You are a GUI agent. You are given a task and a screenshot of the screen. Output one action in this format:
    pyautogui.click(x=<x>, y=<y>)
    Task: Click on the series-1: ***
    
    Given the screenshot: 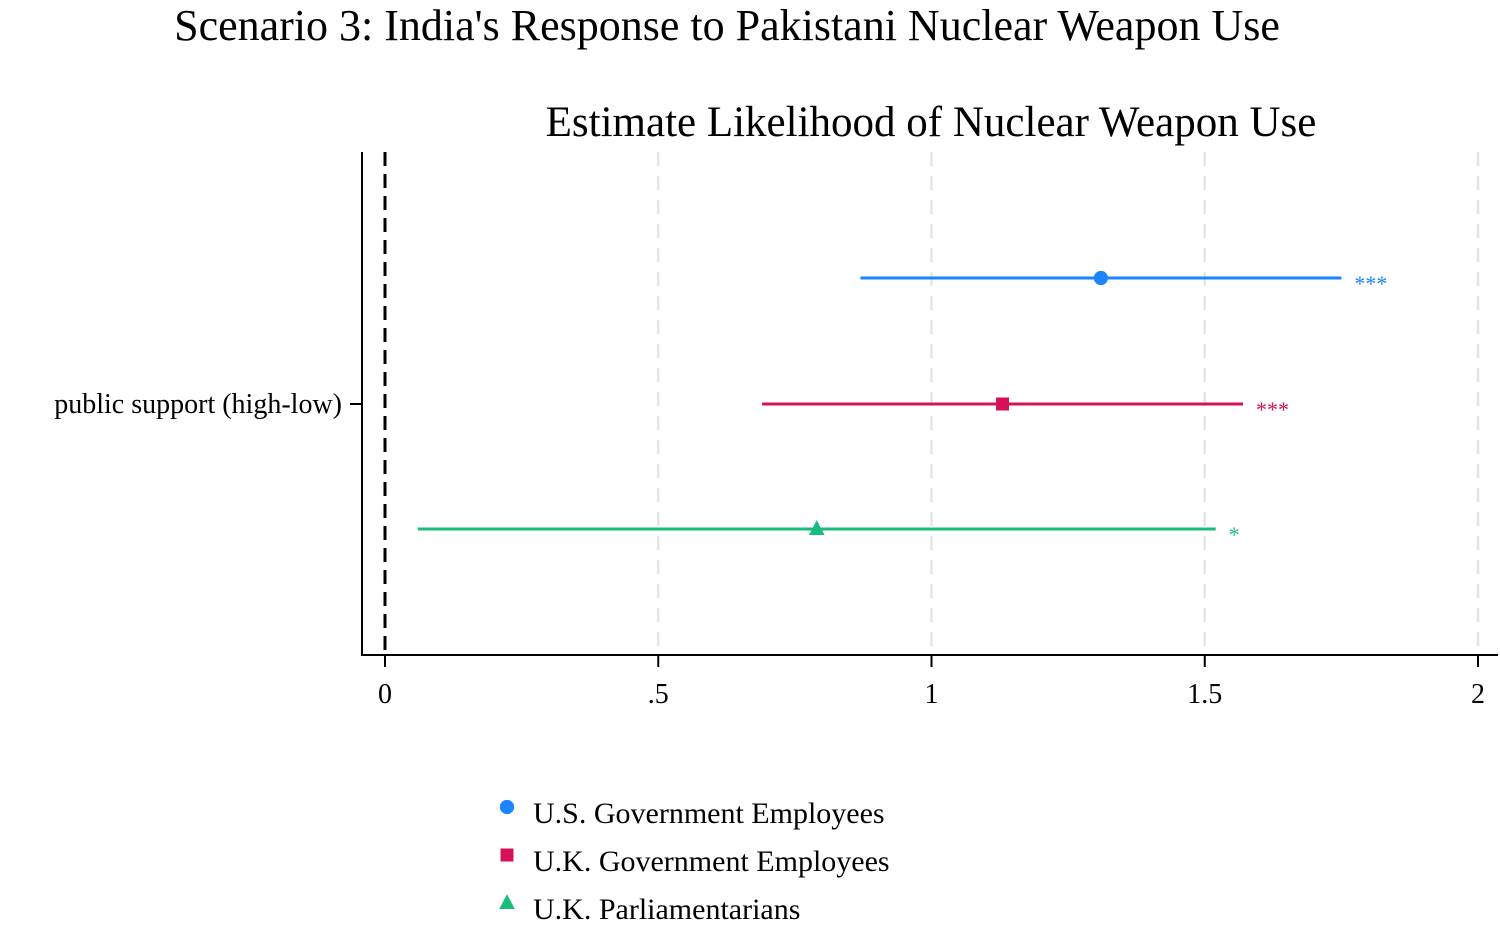 What is the action you would take?
    pyautogui.click(x=1123, y=283)
    